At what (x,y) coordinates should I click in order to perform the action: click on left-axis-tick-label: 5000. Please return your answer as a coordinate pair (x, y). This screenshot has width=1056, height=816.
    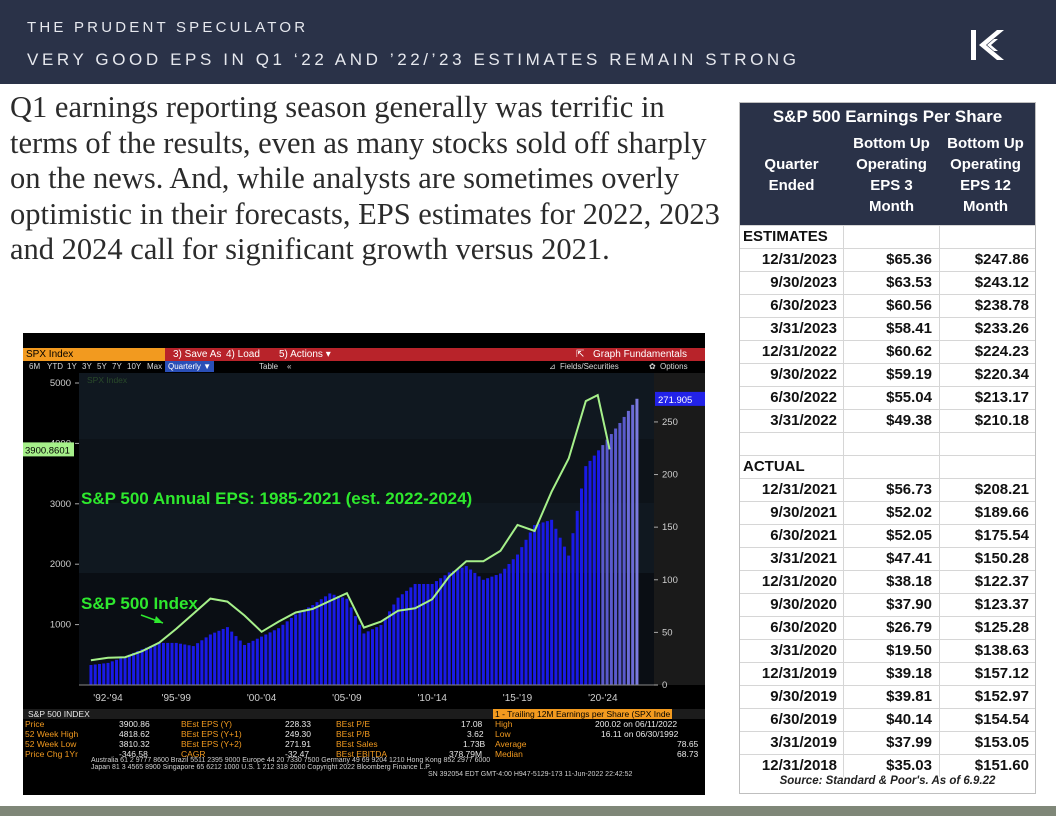
    Looking at the image, I should click on (60, 383).